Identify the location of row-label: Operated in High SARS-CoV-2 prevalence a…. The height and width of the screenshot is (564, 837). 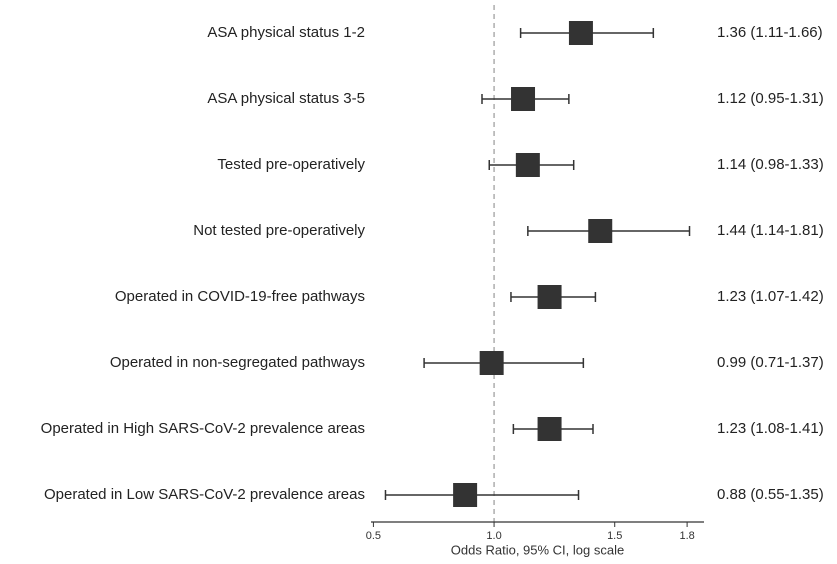
(203, 428).